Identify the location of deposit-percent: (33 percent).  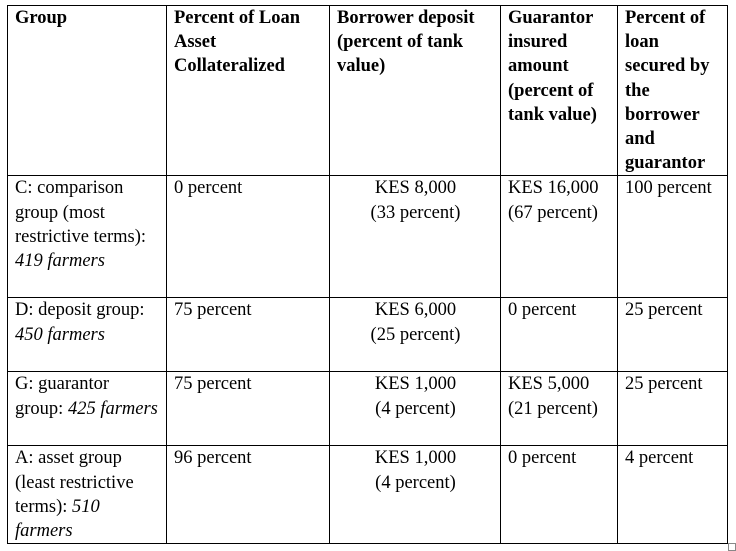
(415, 212).